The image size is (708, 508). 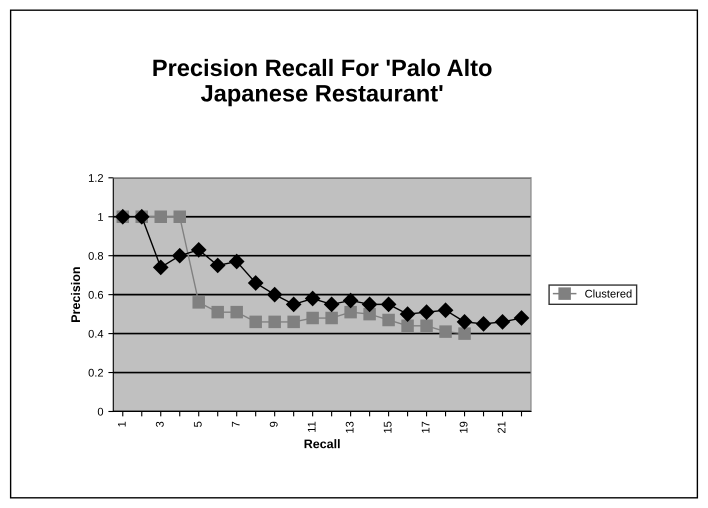 I want to click on x-tick-label: 17, so click(x=426, y=427).